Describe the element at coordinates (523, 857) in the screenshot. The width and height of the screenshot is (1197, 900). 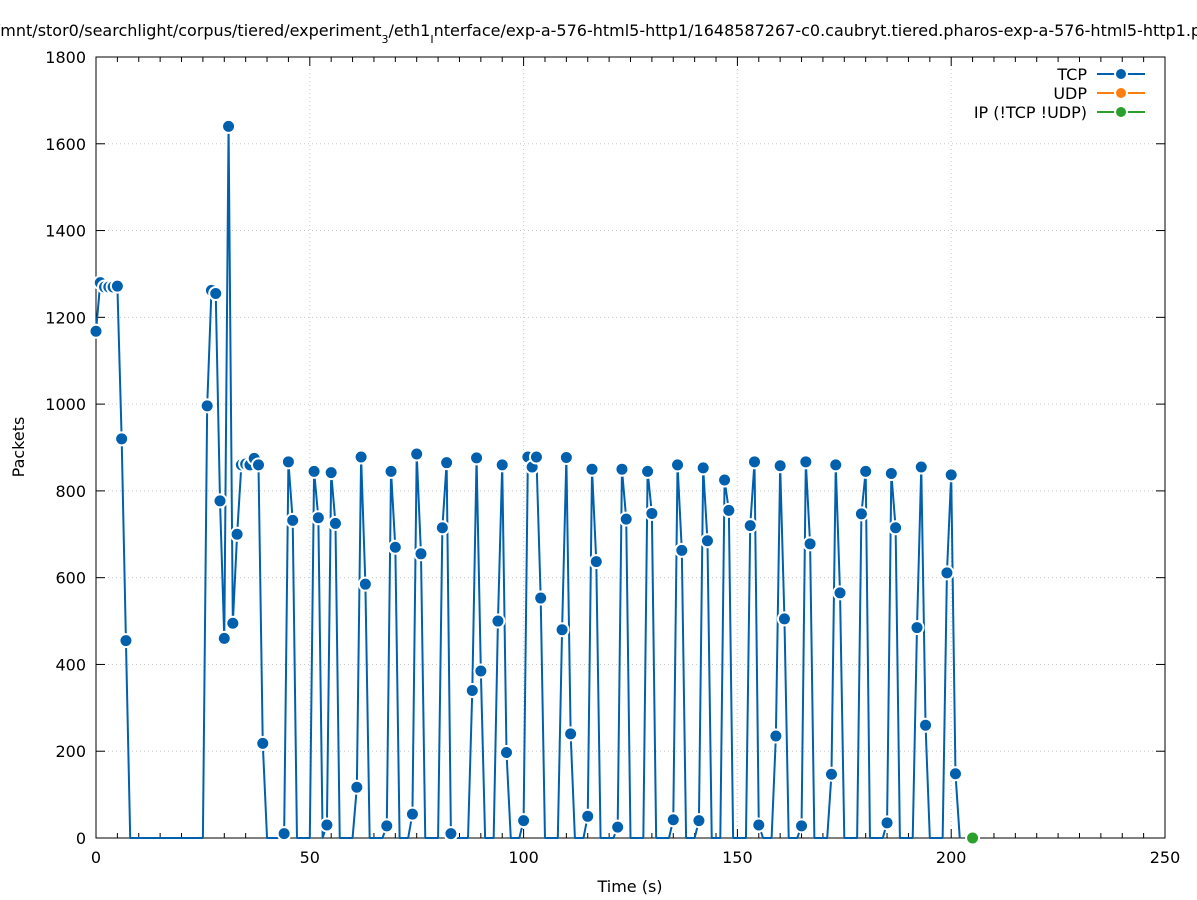
I see `x-tick-label: 100` at that location.